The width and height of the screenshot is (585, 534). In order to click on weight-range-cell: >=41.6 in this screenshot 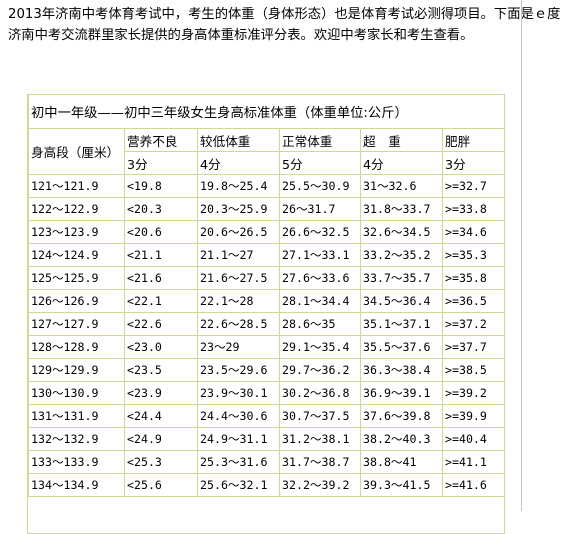, I will do `click(472, 485)`.